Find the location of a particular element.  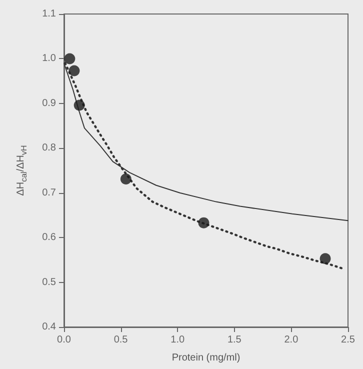

y-tick-label: 0.5 is located at coordinates (49, 282).